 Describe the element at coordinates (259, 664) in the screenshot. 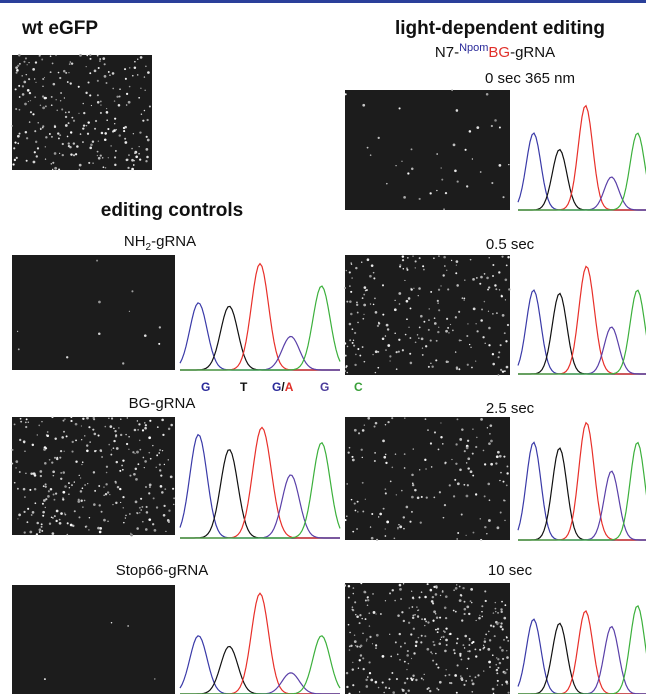

I see `trace` at that location.